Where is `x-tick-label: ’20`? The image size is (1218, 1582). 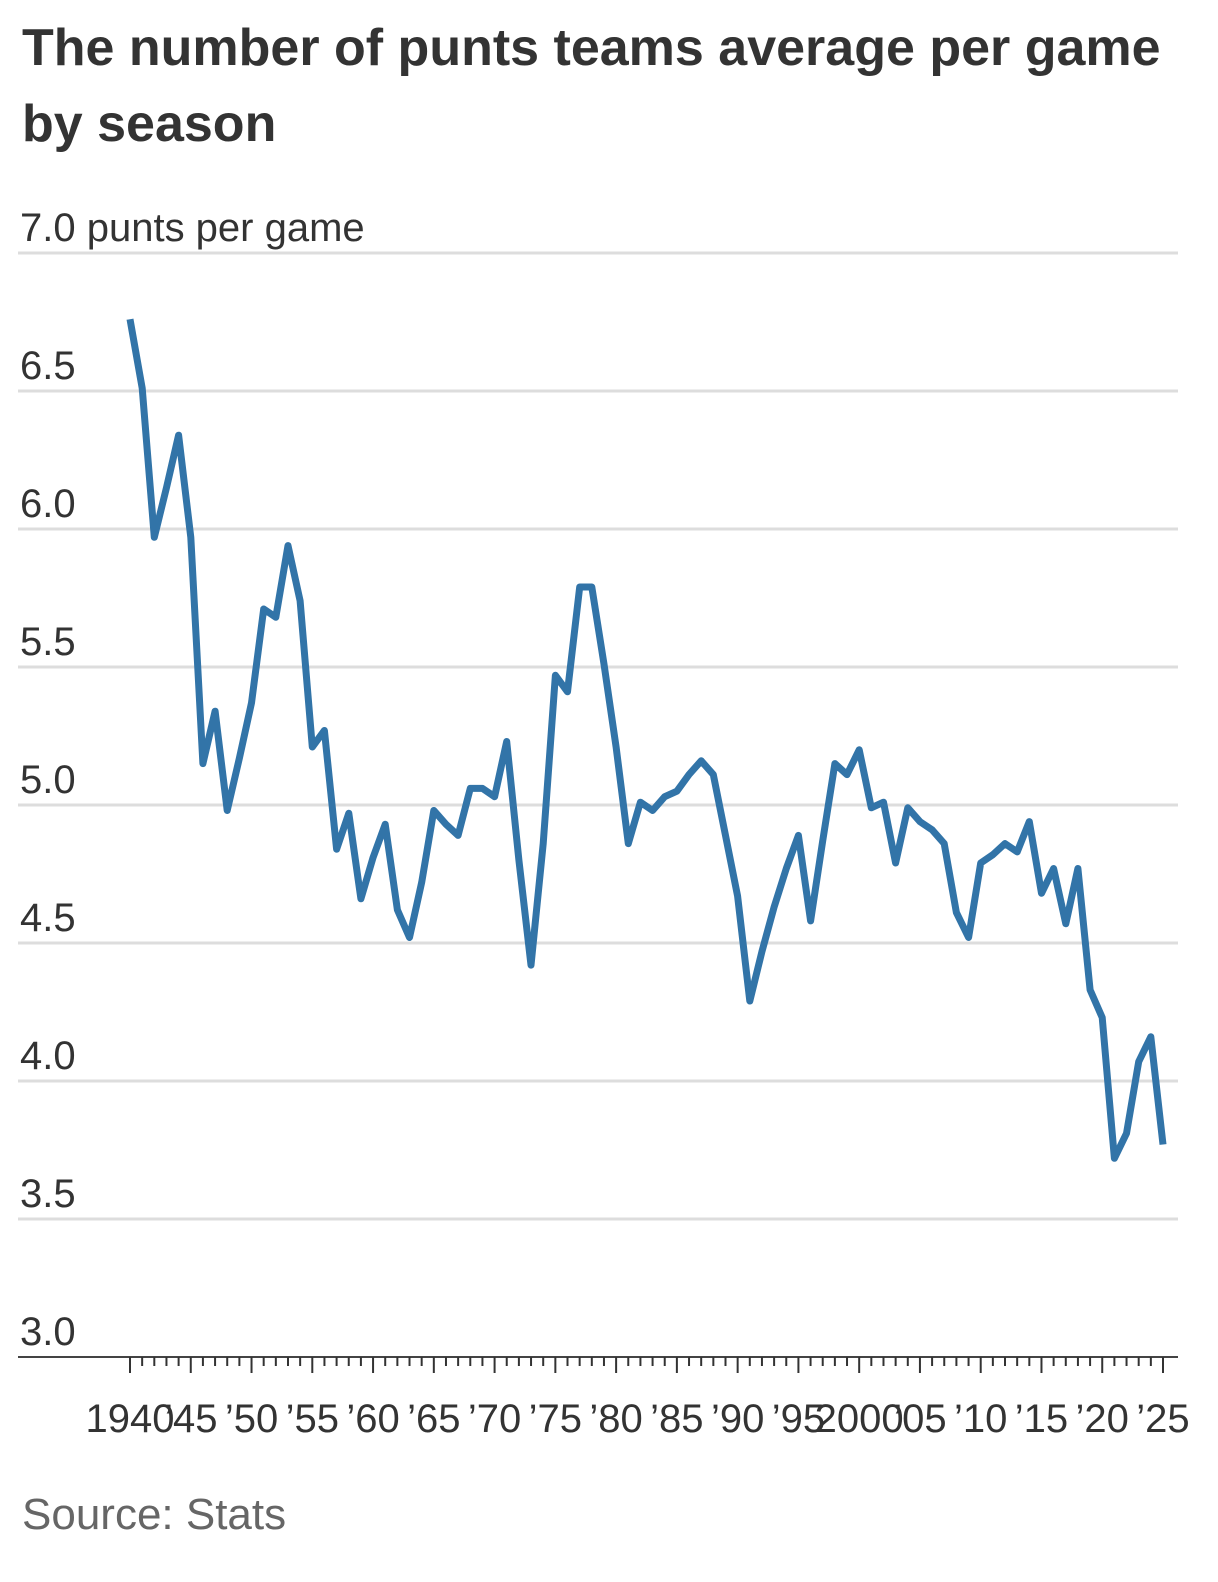
x-tick-label: ’20 is located at coordinates (1102, 1419).